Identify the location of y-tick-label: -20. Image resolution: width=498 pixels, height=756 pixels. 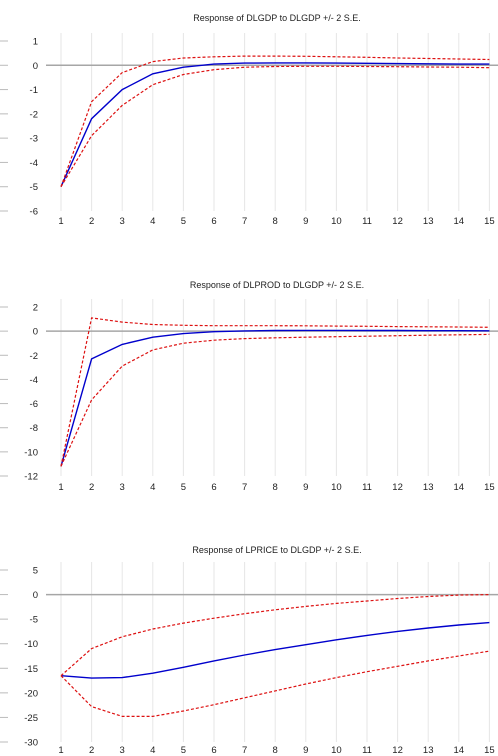
(31, 693).